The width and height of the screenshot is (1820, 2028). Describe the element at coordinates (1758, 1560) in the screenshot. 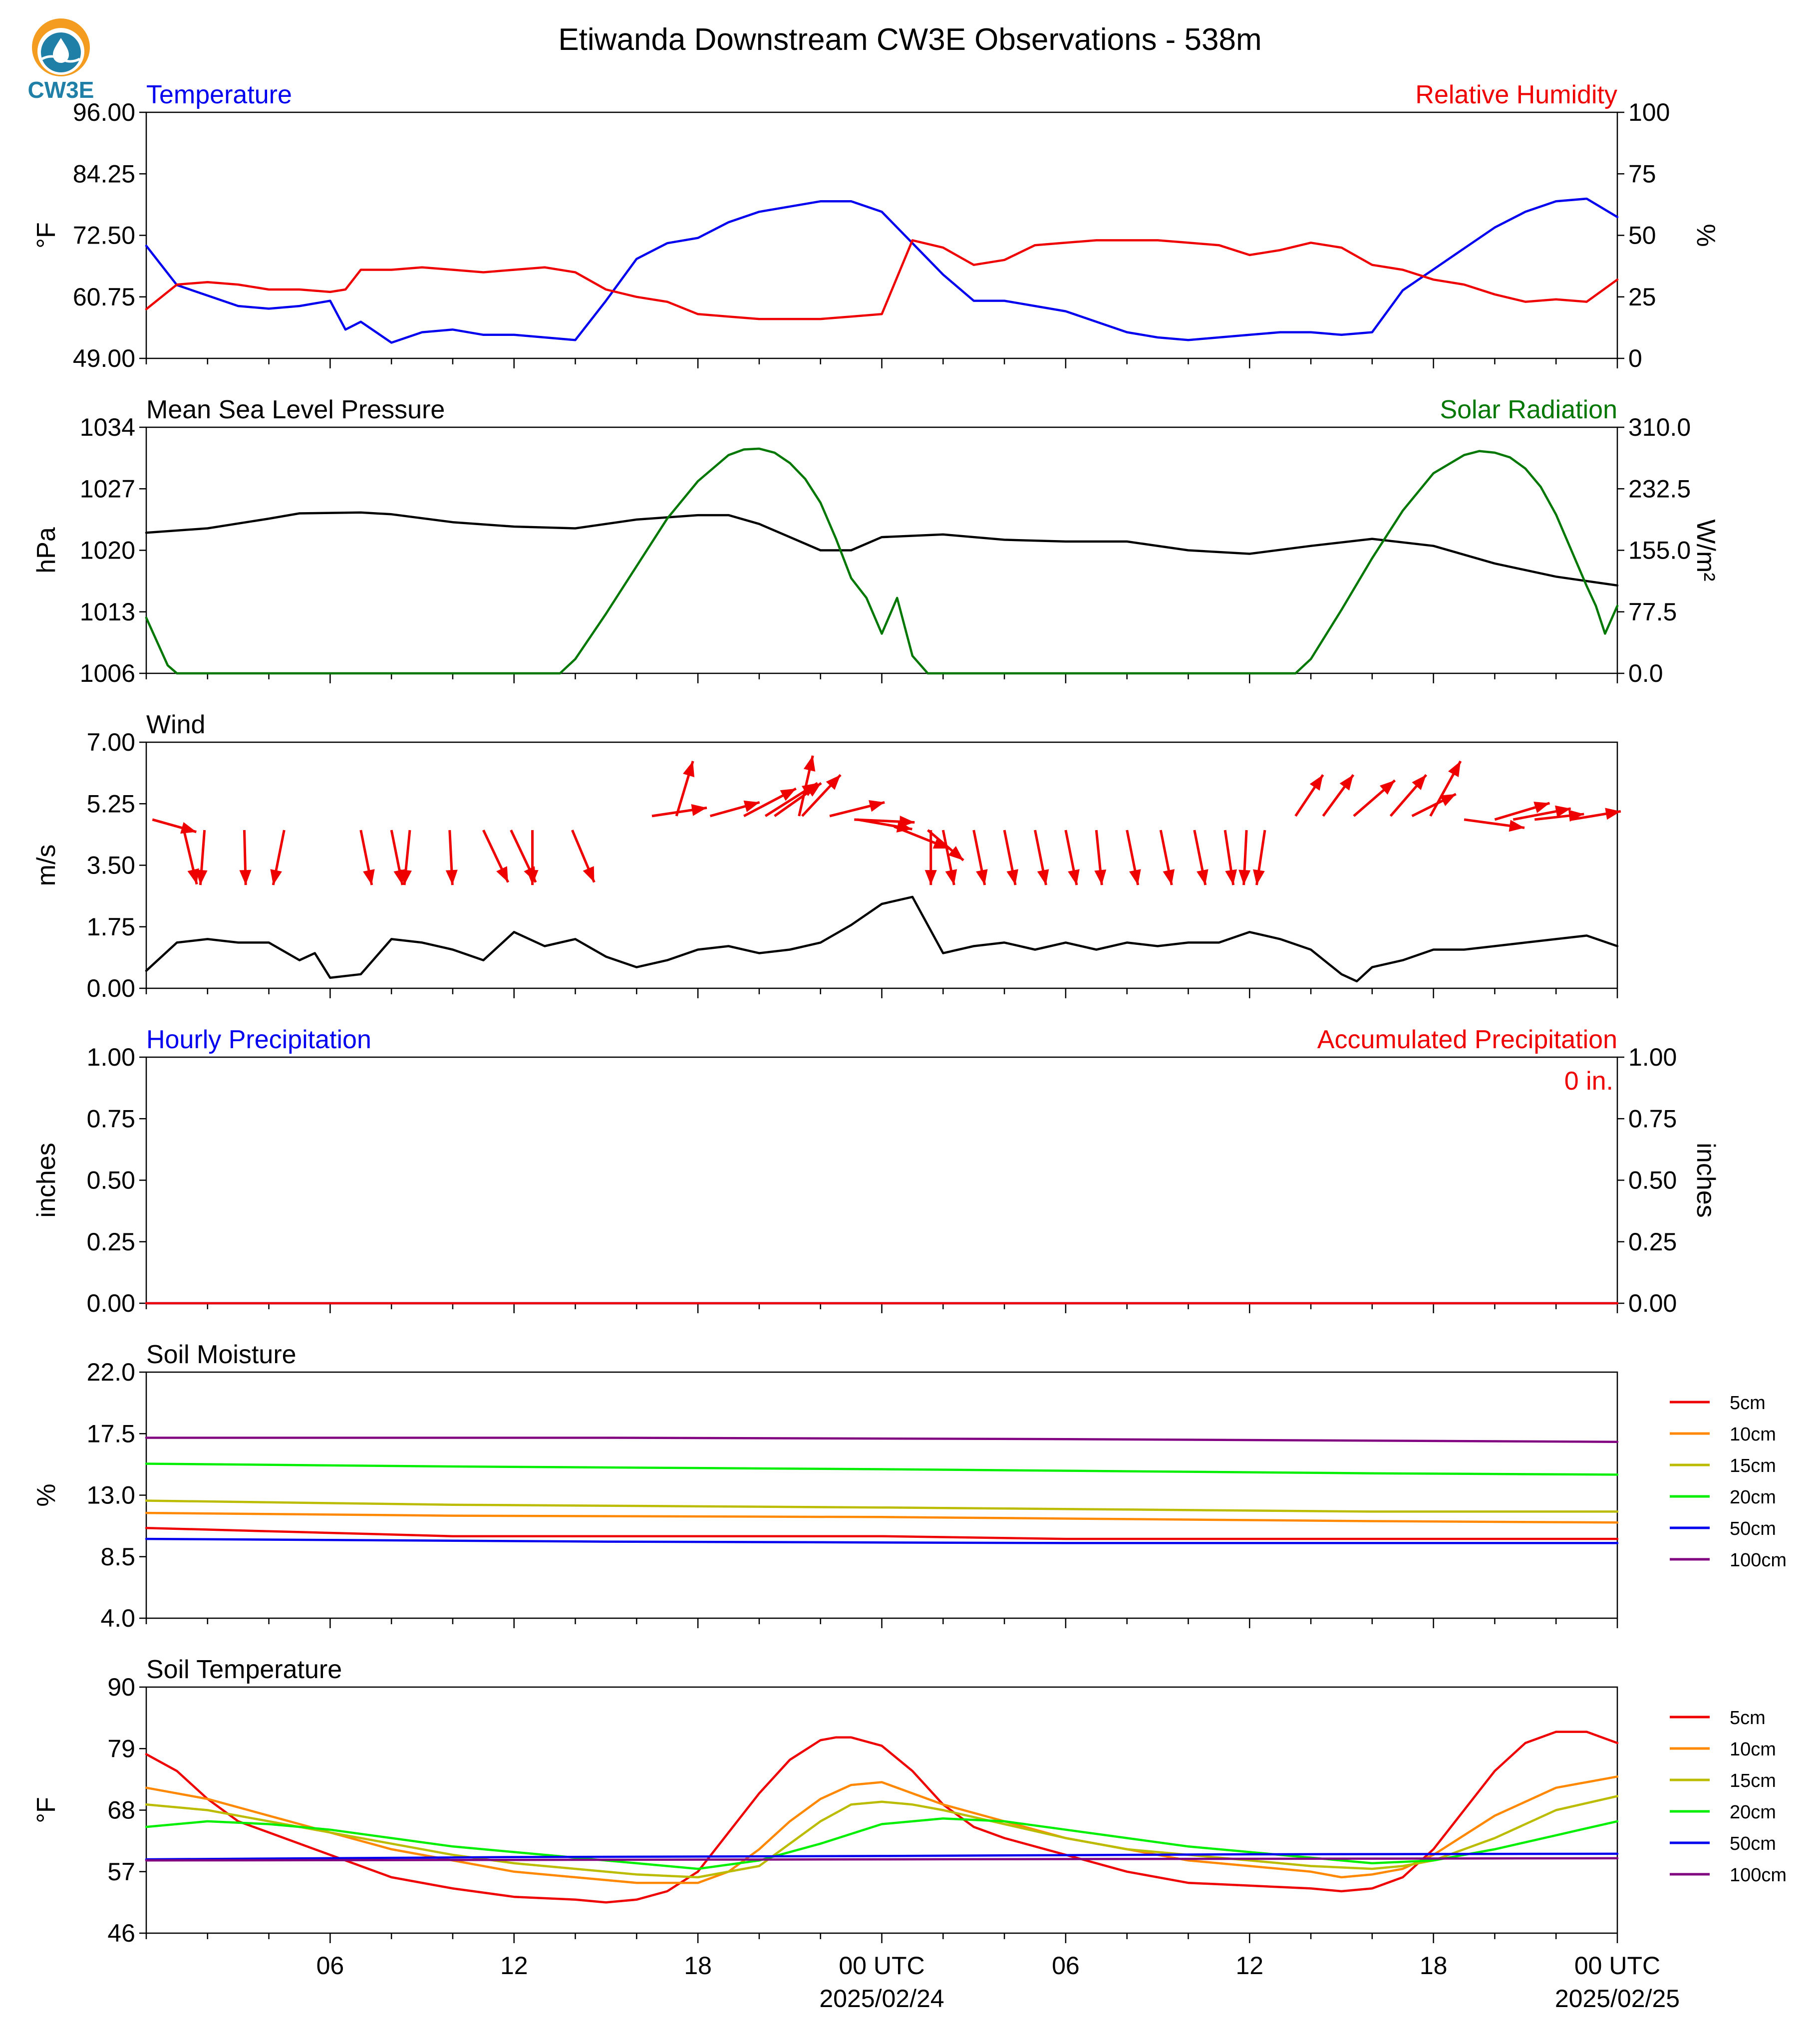

I see `legend-label: 100cm` at that location.